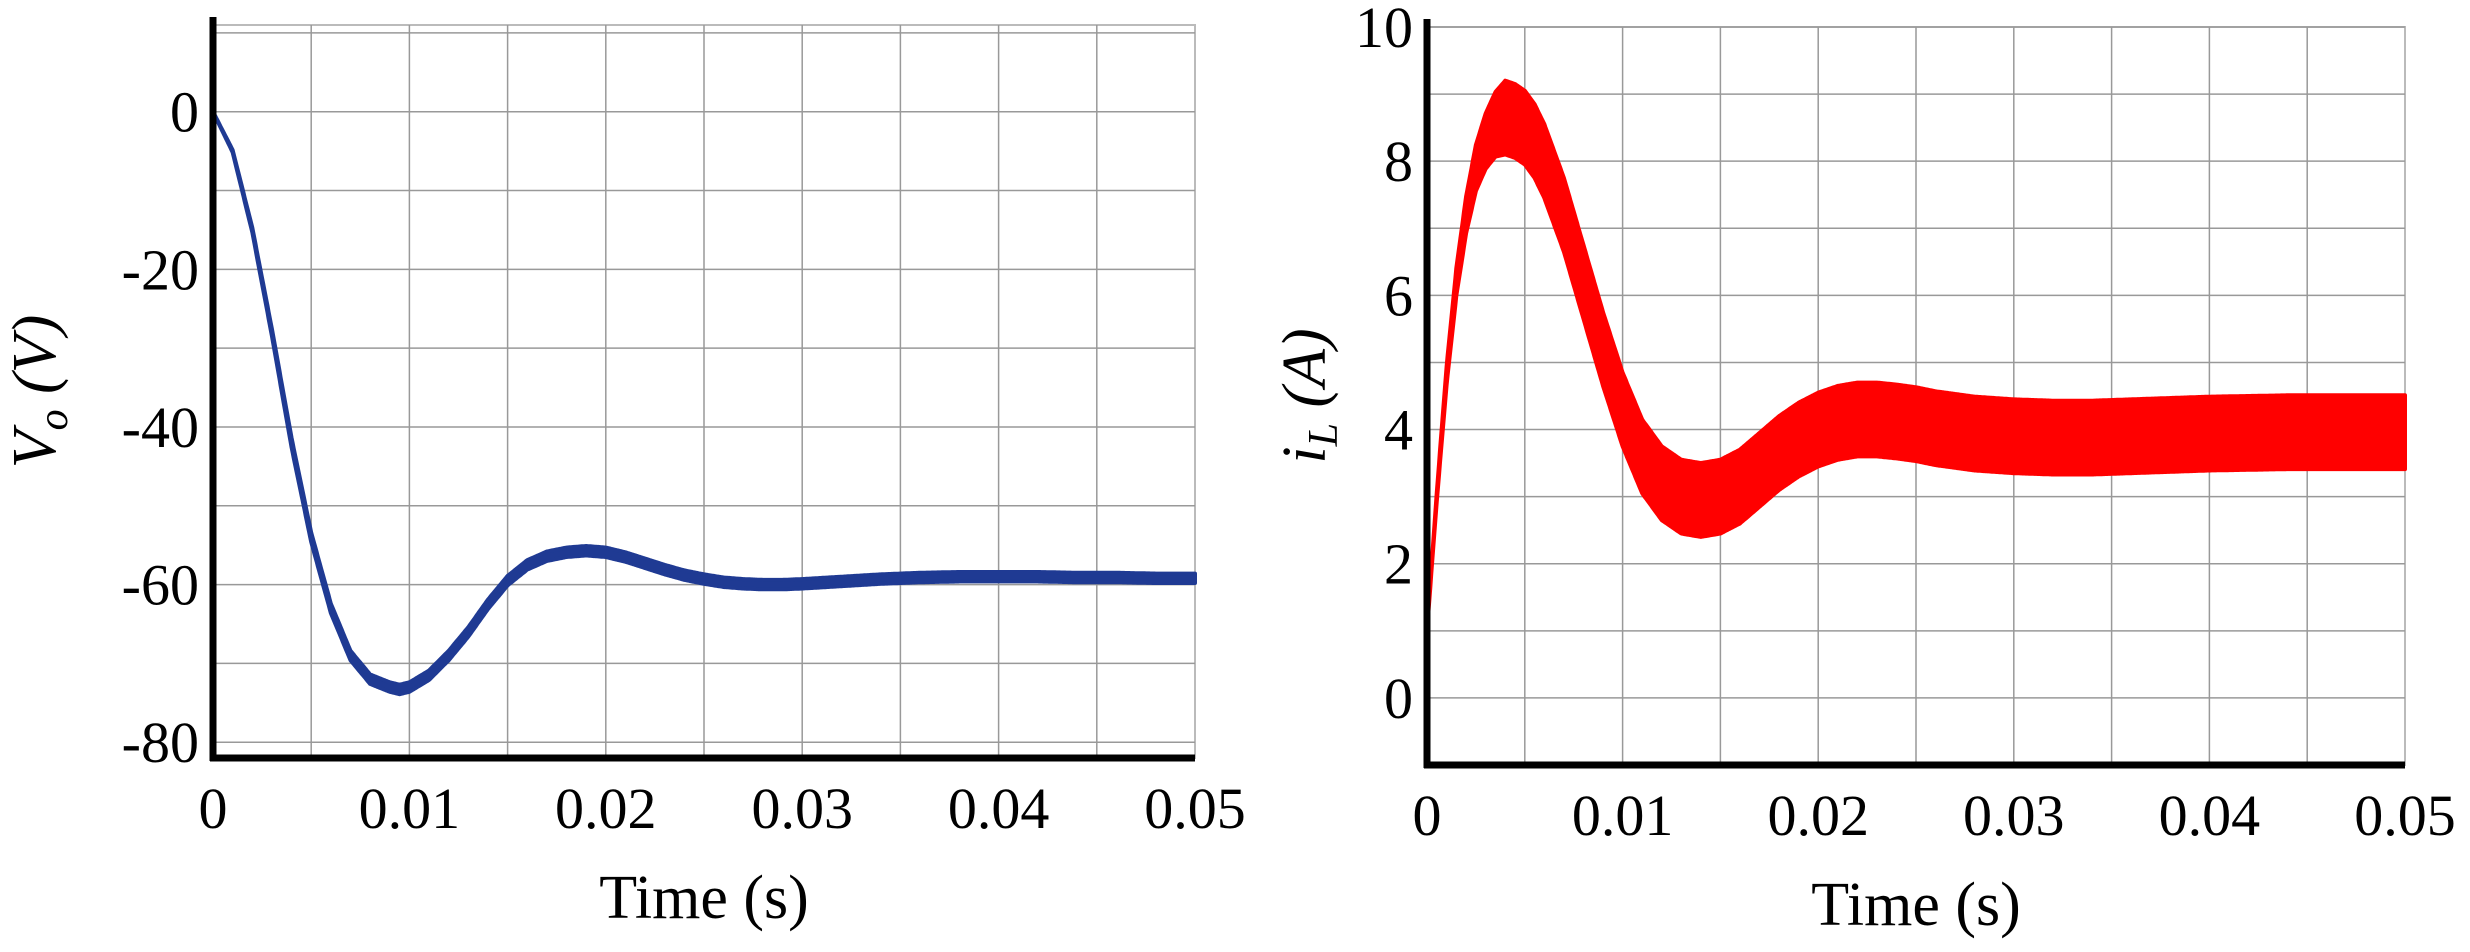  What do you see at coordinates (1309, 395) in the screenshot?
I see `y-axis-label: iL (A)` at bounding box center [1309, 395].